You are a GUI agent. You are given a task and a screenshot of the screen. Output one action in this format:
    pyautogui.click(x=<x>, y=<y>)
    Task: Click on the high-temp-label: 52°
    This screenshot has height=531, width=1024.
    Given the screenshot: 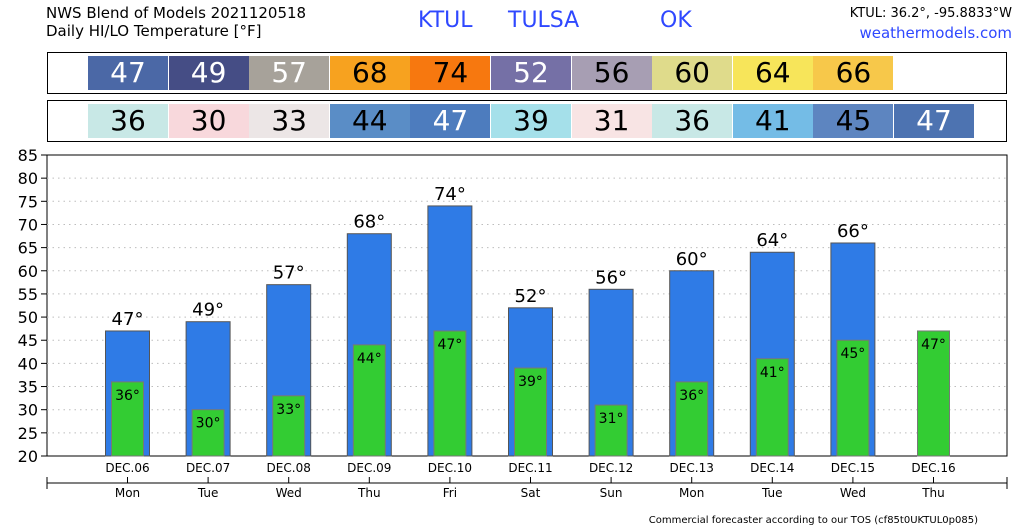 What is the action you would take?
    pyautogui.click(x=531, y=296)
    